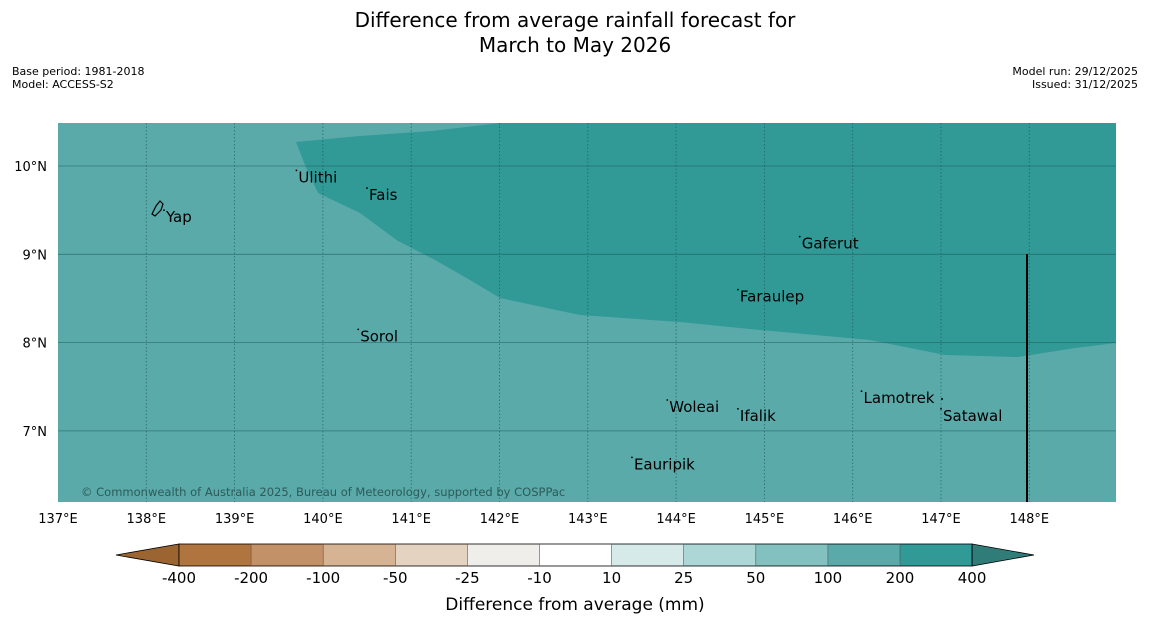  What do you see at coordinates (35, 344) in the screenshot?
I see `lat-label: 8°N` at bounding box center [35, 344].